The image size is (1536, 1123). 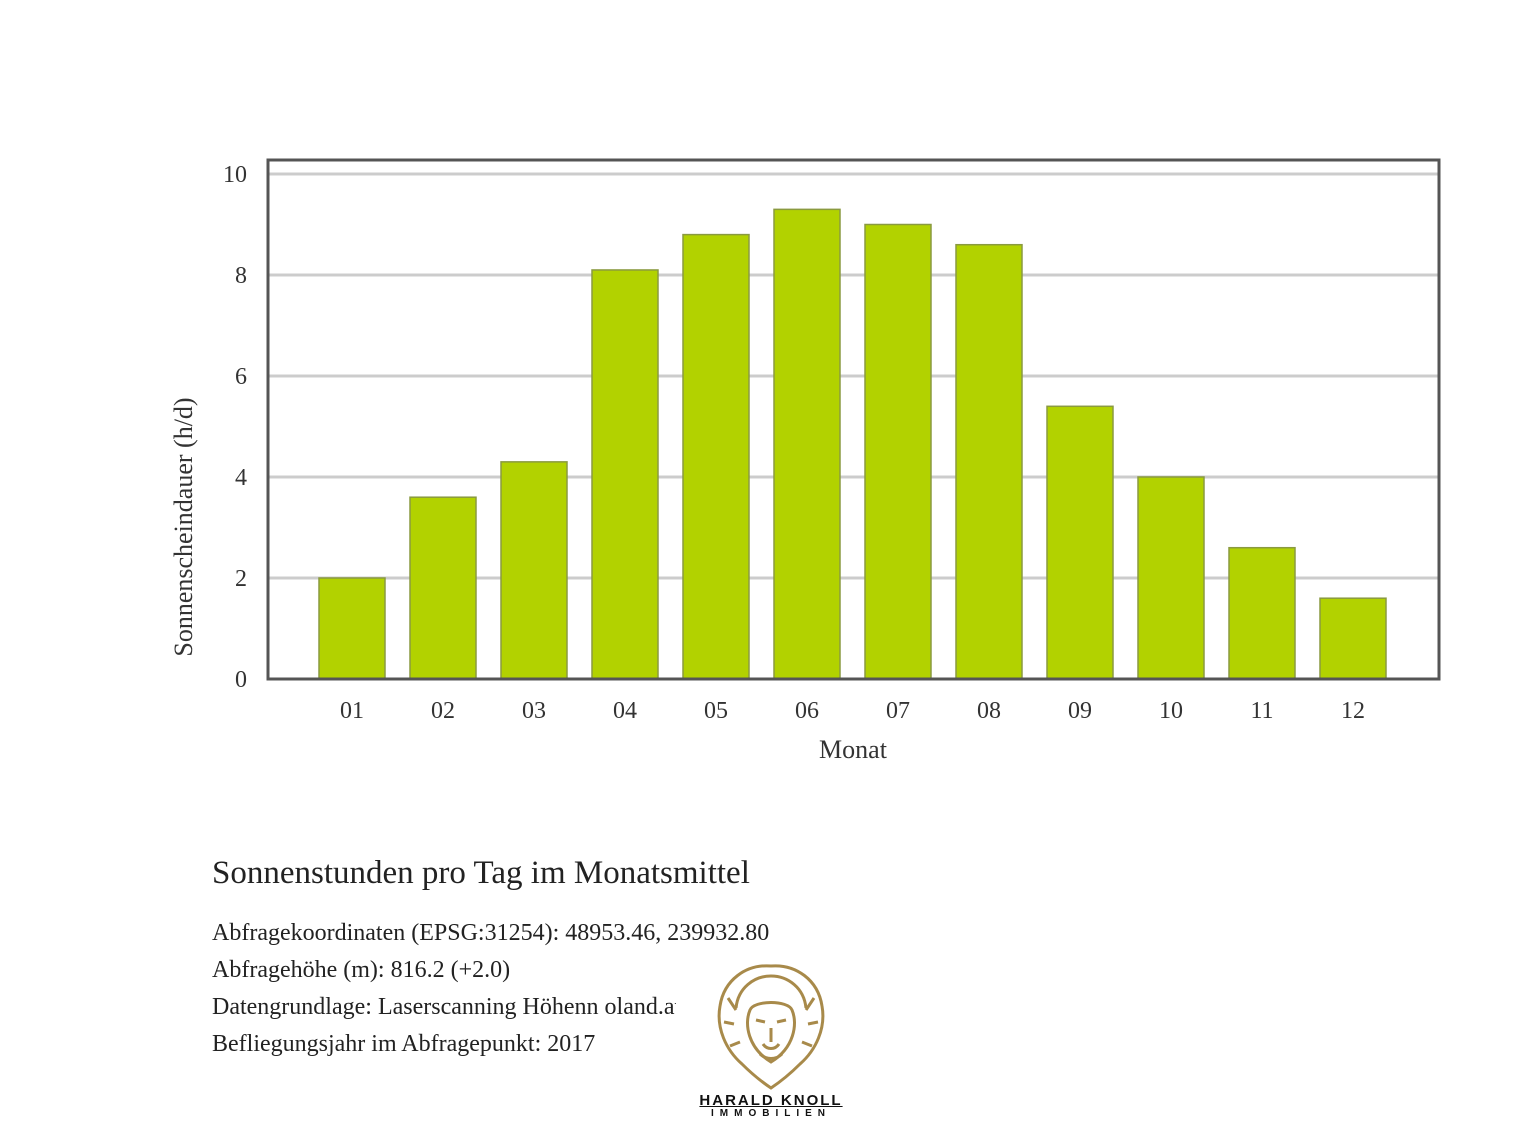 What do you see at coordinates (853, 749) in the screenshot?
I see `x-axis-title: Monat` at bounding box center [853, 749].